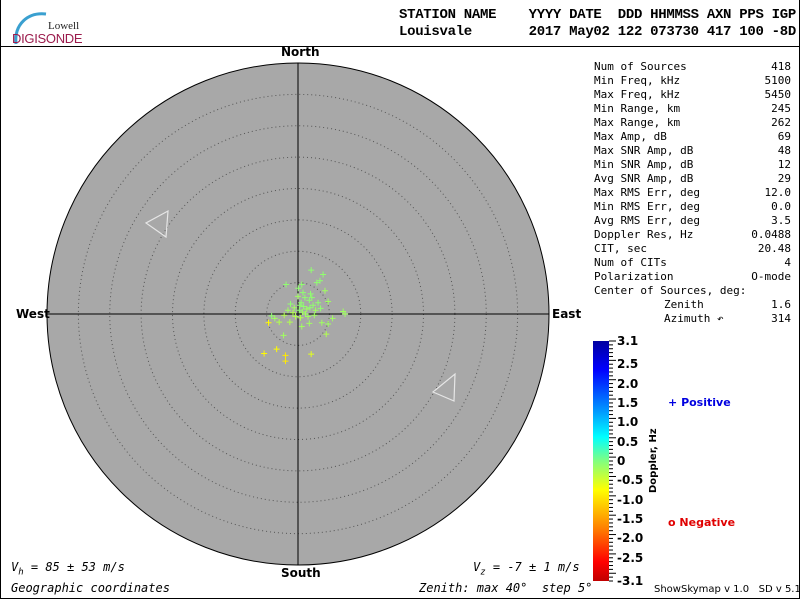 Image resolution: width=800 pixels, height=600 pixels. Describe the element at coordinates (630, 262) in the screenshot. I see `stat-label: Num of CITs` at that location.